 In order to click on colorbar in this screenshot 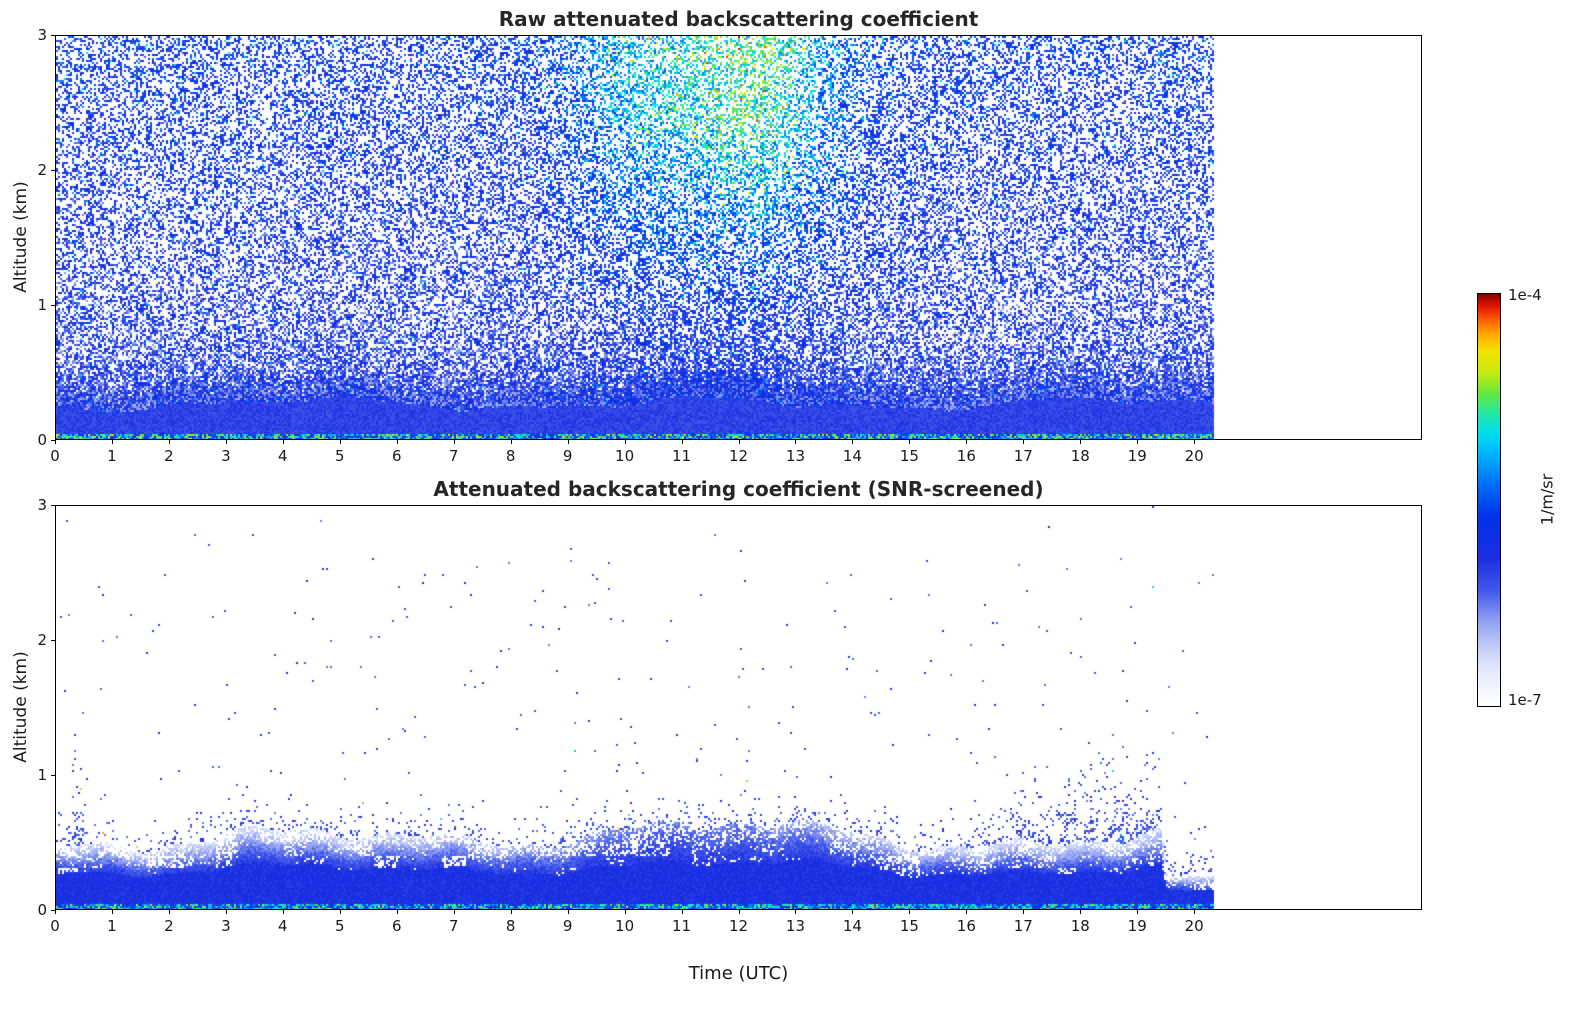, I will do `click(1489, 500)`.